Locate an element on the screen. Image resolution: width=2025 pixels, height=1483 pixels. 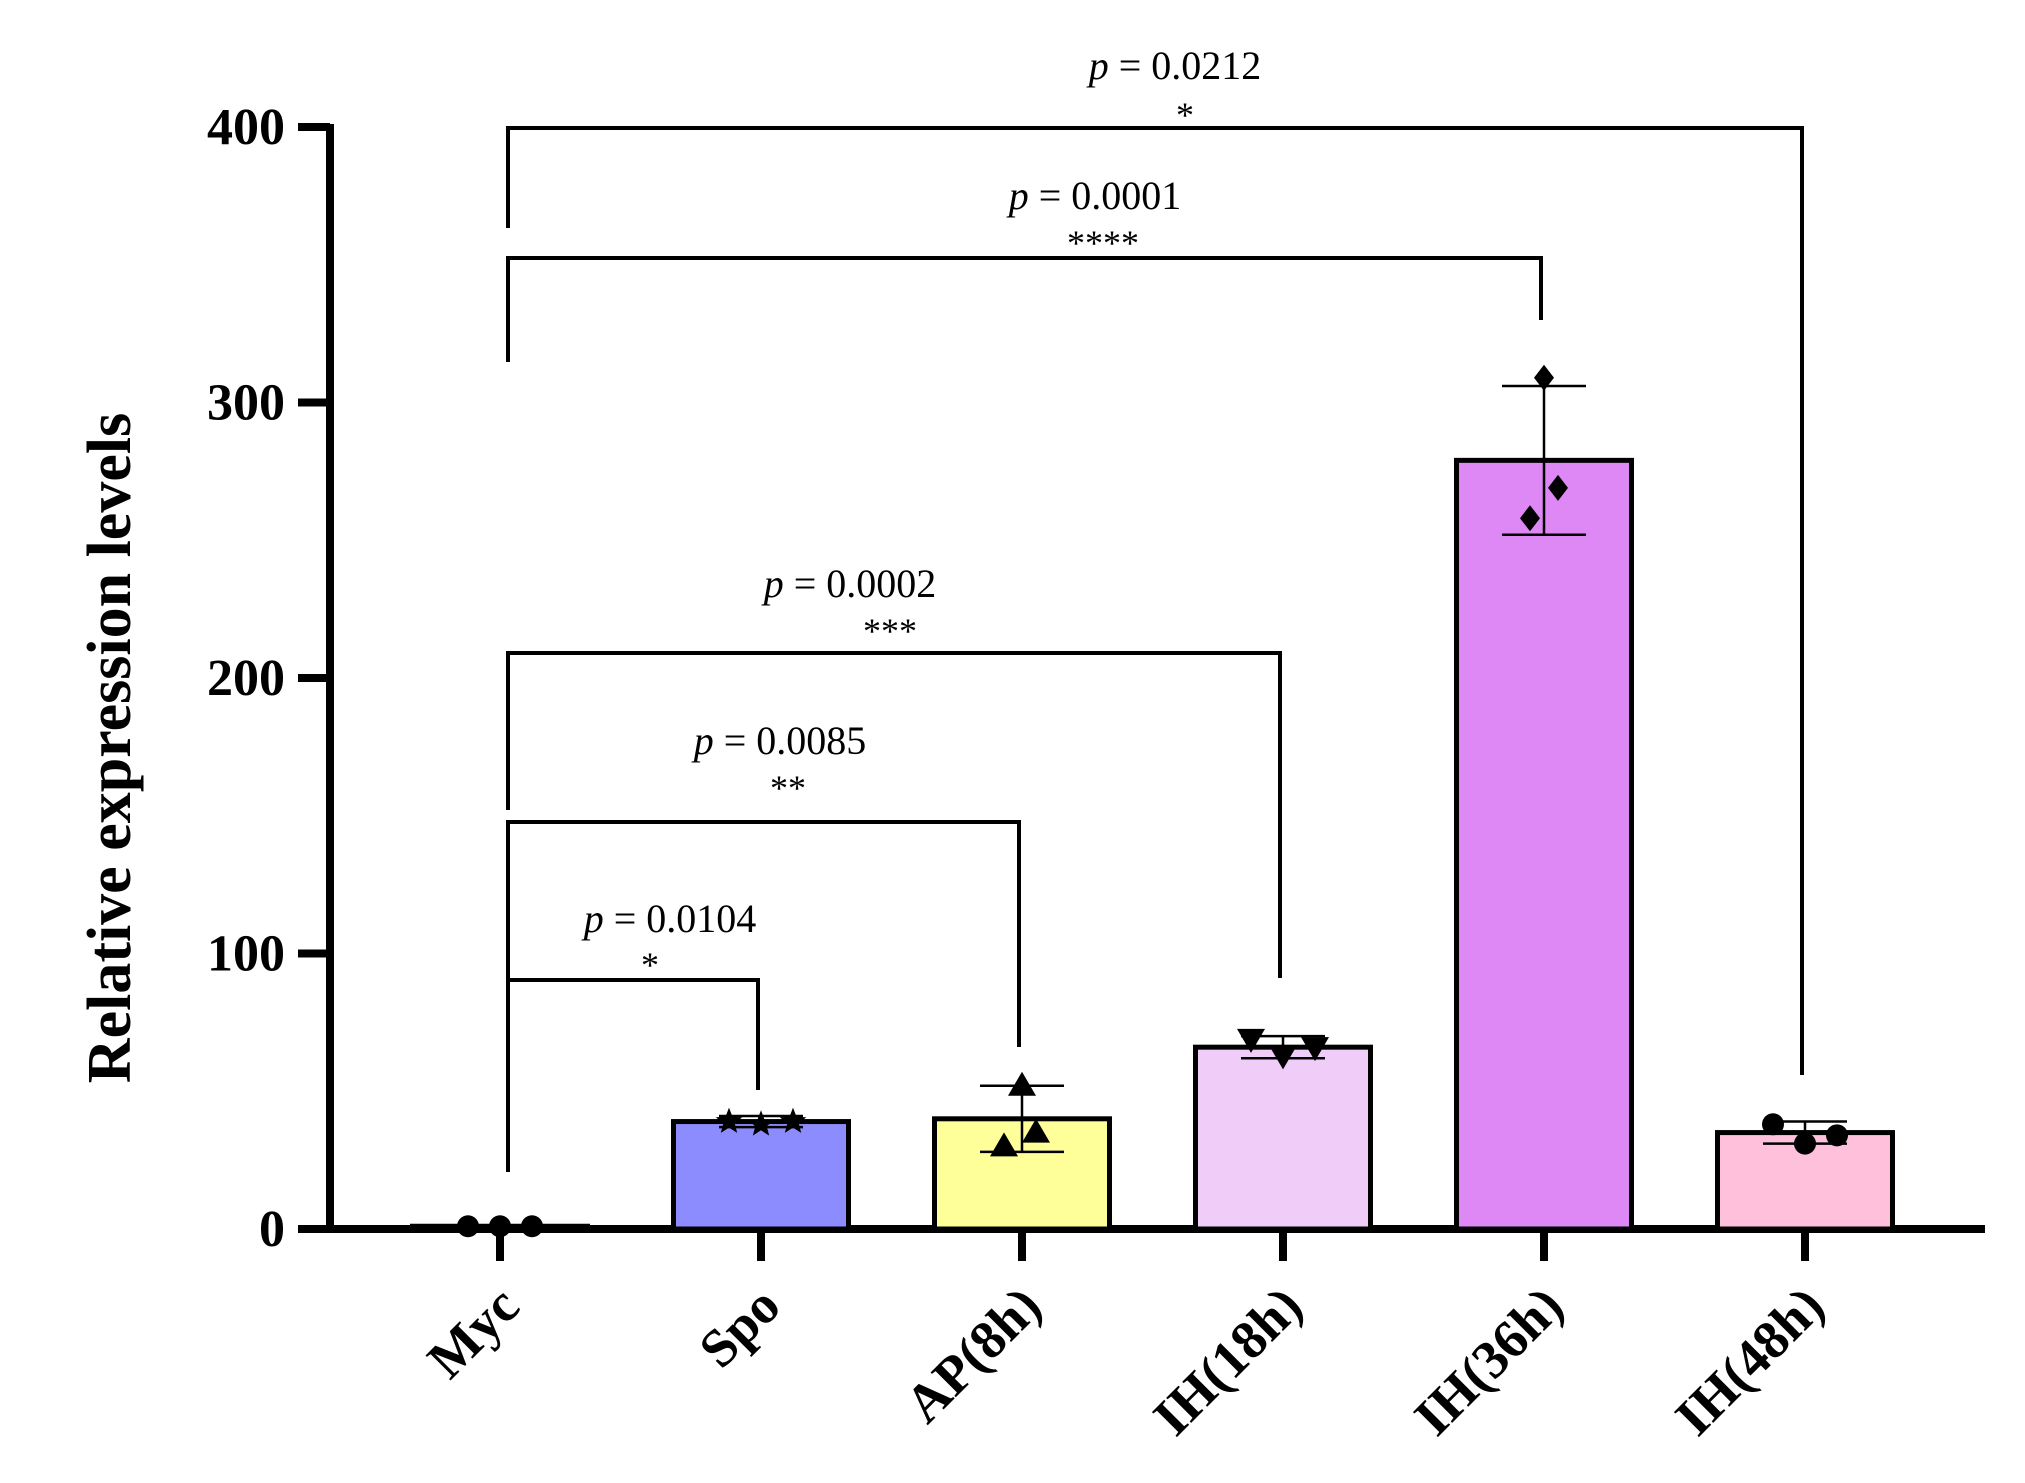
x-tick-label: IH(18h) is located at coordinates (1228, 1361).